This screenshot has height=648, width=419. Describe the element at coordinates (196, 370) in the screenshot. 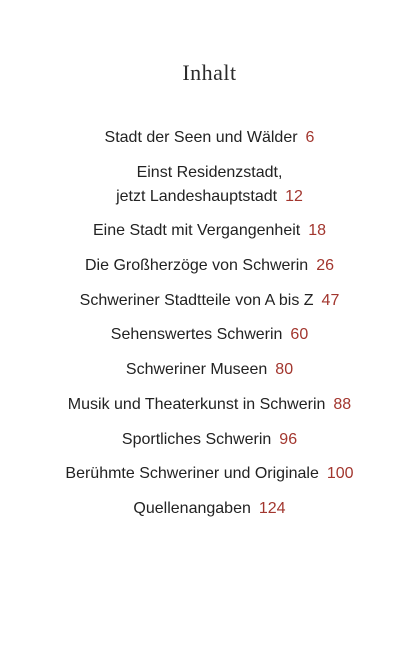

I see `toc-entry-title: Schweriner Museen` at that location.